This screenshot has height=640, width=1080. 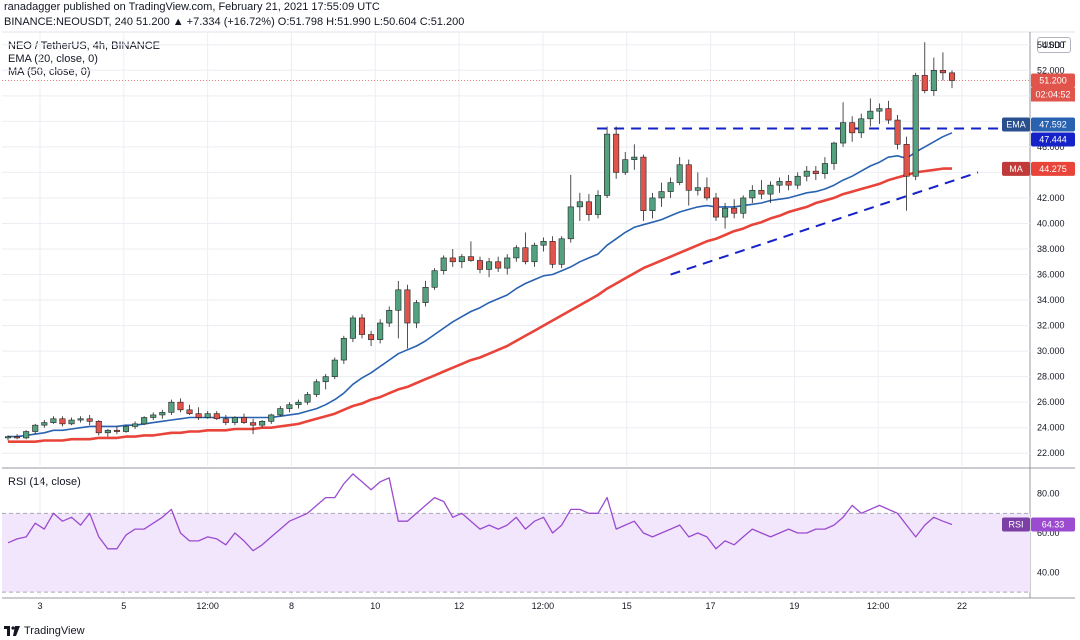 I want to click on price-tick-label: 54.000, so click(x=1051, y=45).